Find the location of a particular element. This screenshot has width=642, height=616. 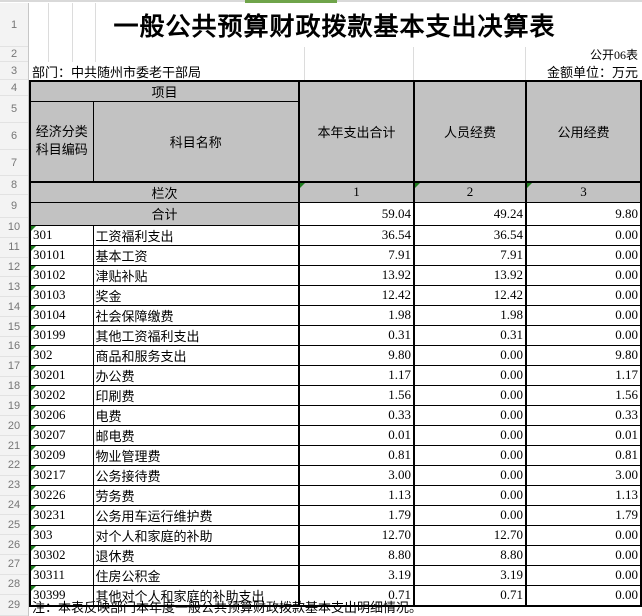

total-label-cell: 合计 is located at coordinates (164, 213).